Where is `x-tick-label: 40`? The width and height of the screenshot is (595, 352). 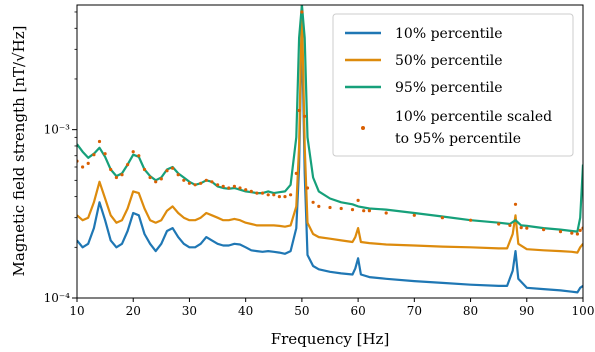
x-tick-label: 40 is located at coordinates (245, 311).